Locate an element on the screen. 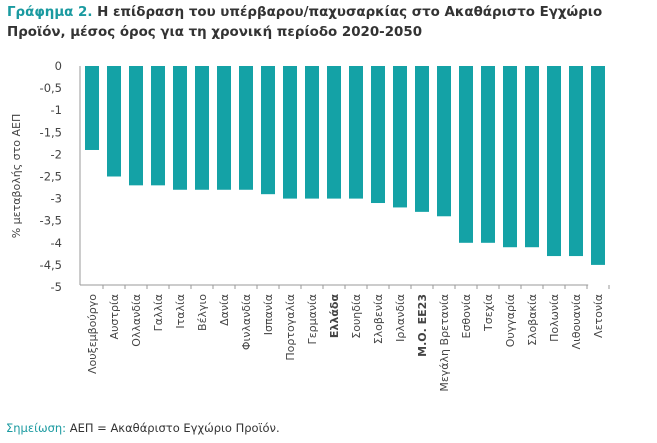 This screenshot has width=657, height=443. x-tick-label: Δανία is located at coordinates (224, 310).